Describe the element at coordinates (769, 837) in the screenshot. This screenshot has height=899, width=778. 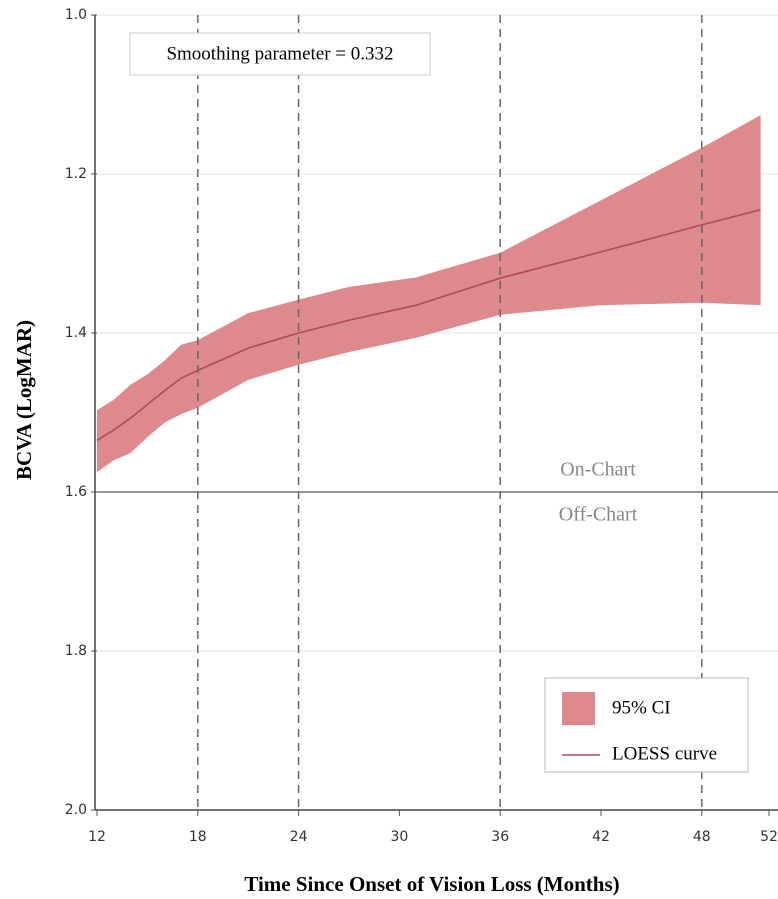
I see `x-tick-label: 52` at that location.